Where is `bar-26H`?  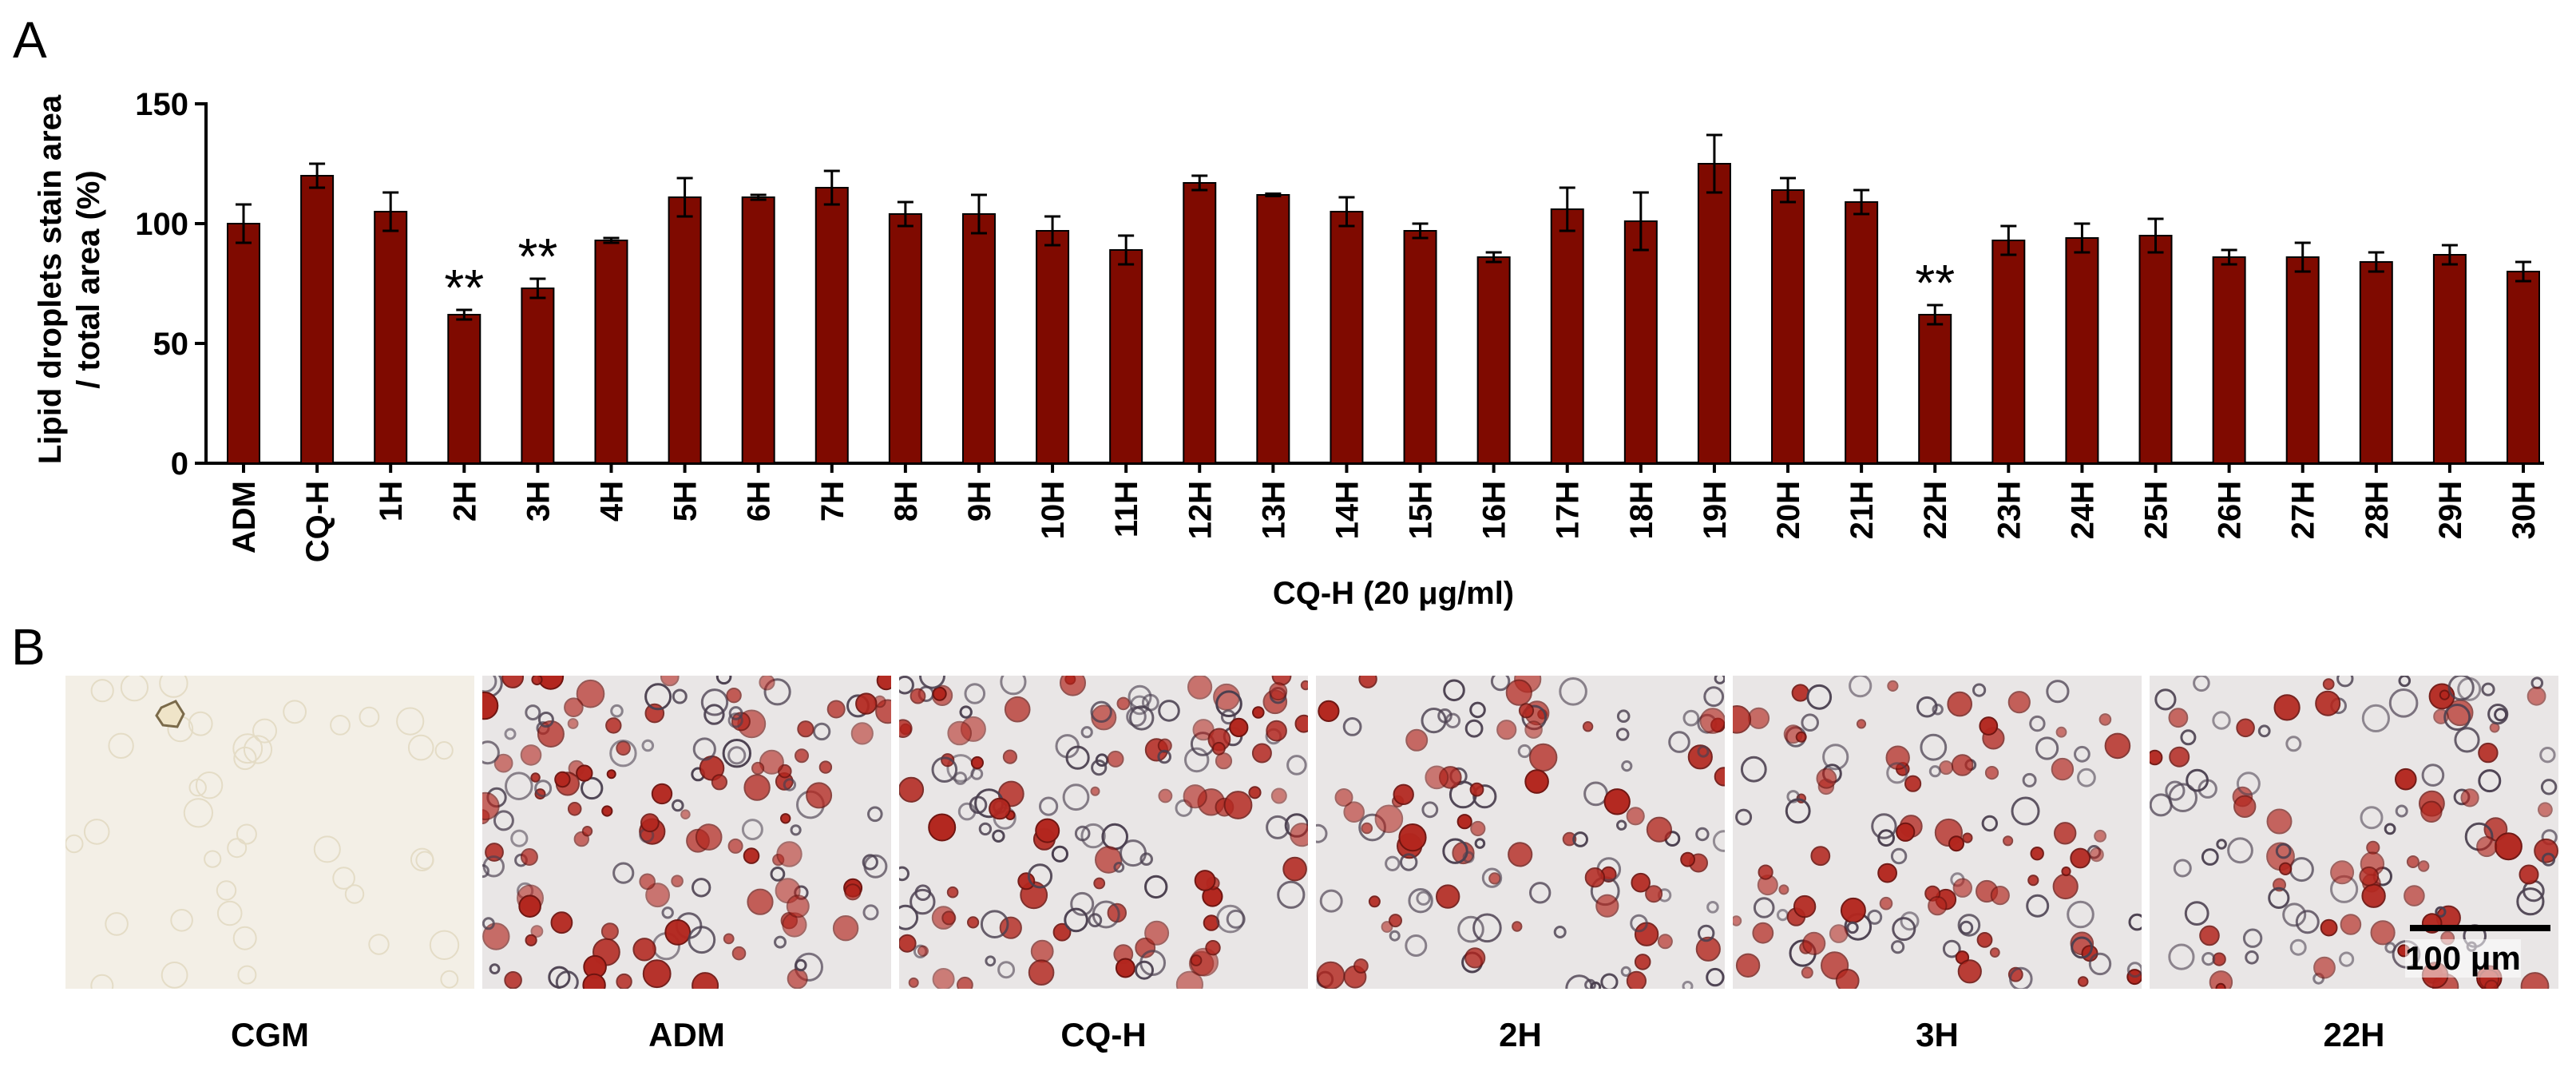
bar-26H is located at coordinates (2229, 360).